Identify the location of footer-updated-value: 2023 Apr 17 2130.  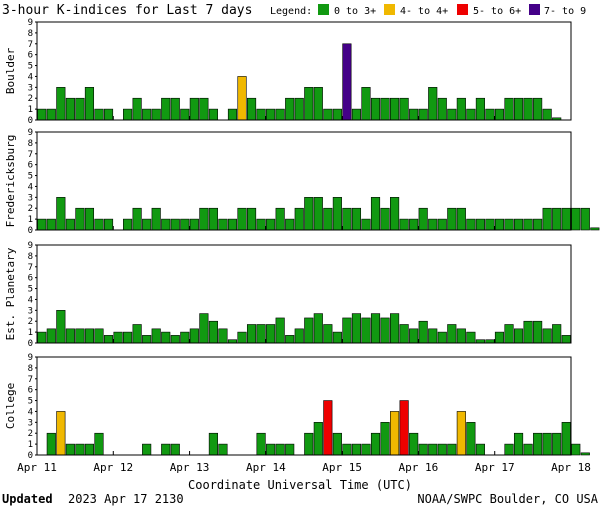
(126, 499).